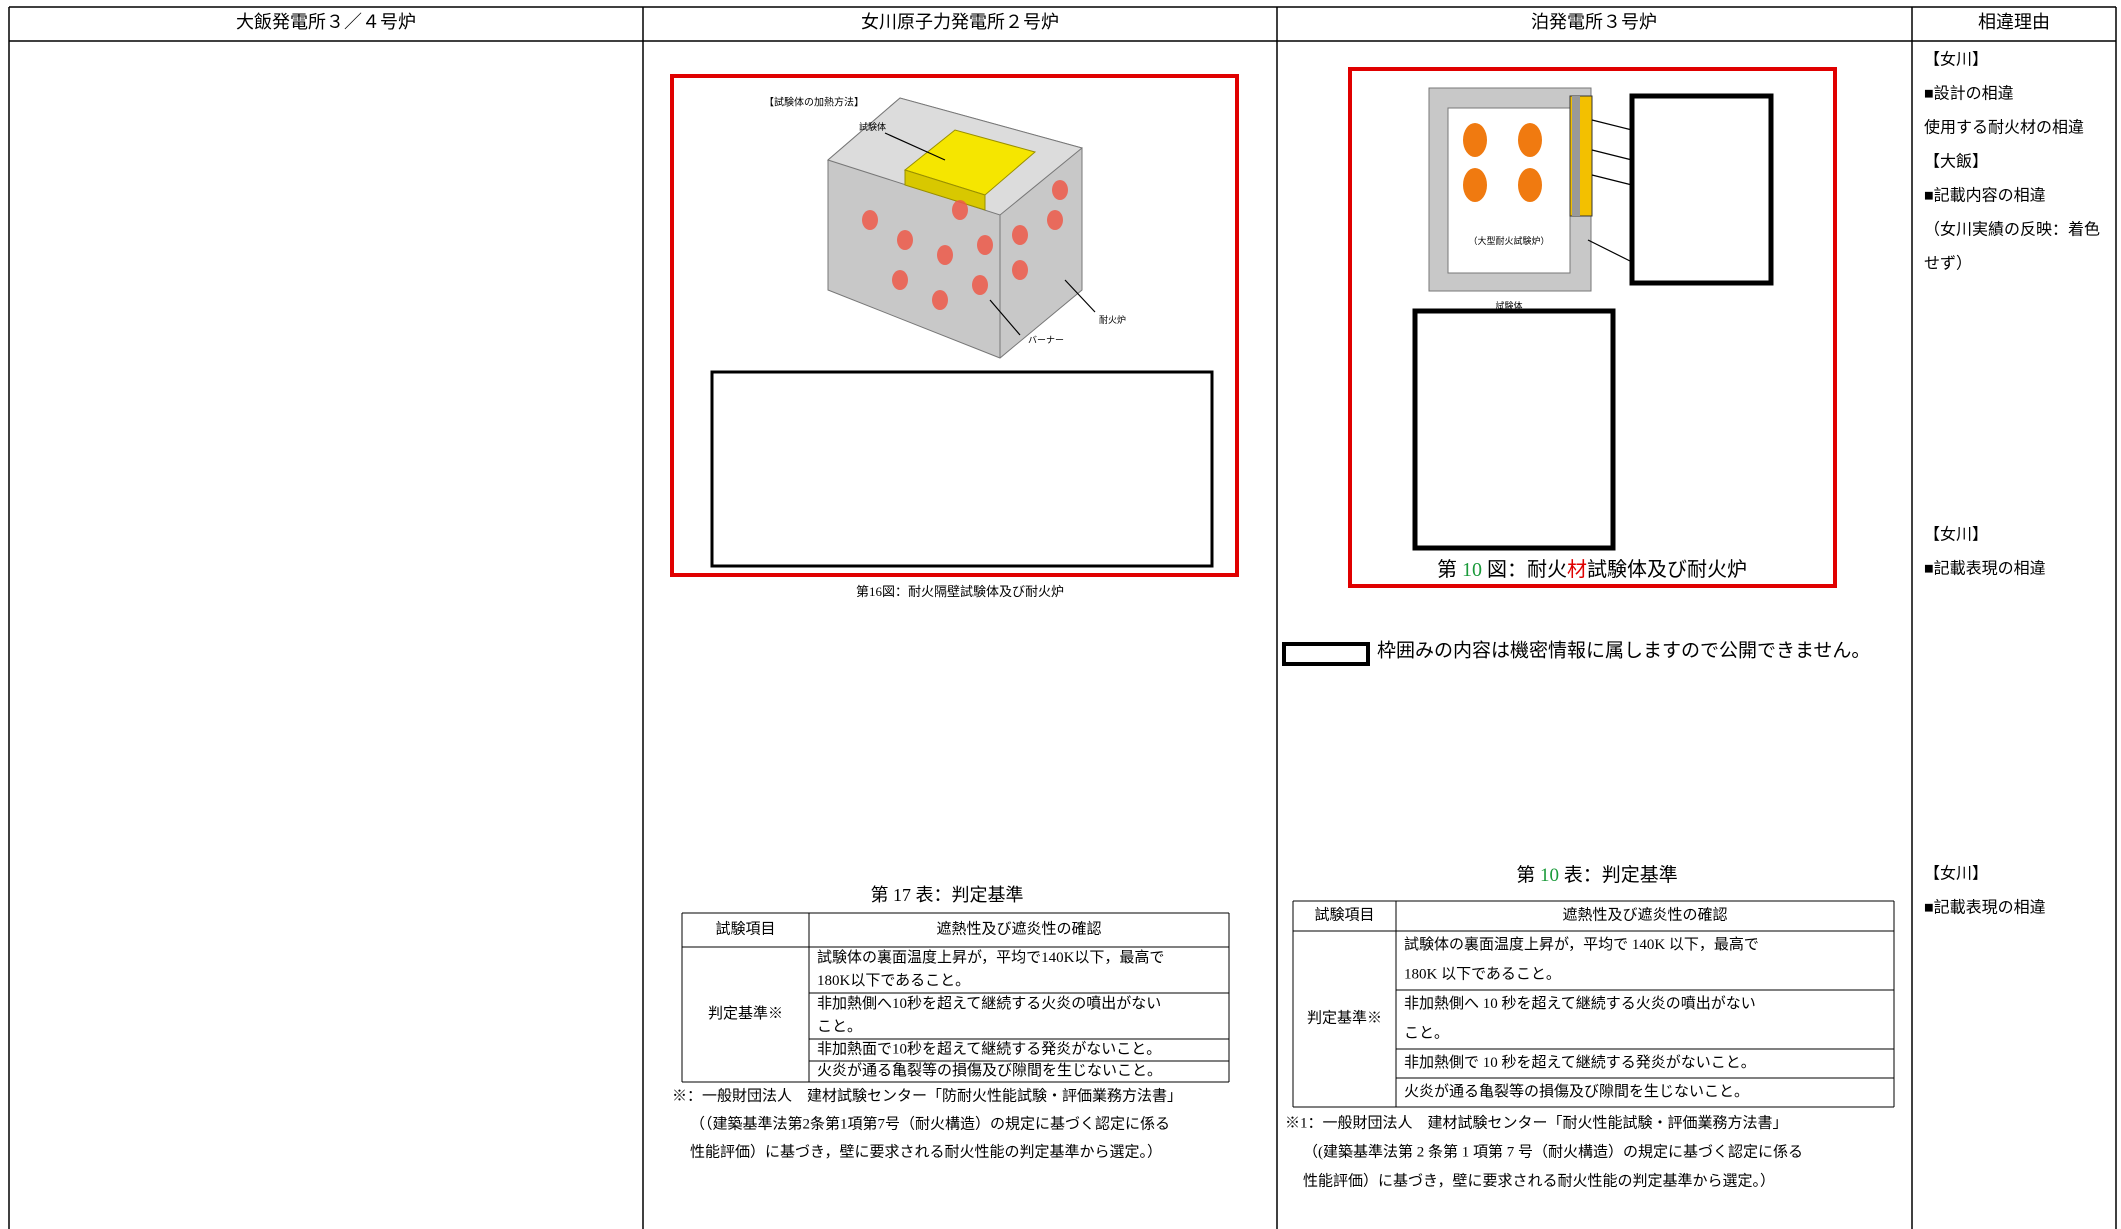 This screenshot has height=1229, width=2121. I want to click on figure-label: 耐火炉, so click(1112, 319).